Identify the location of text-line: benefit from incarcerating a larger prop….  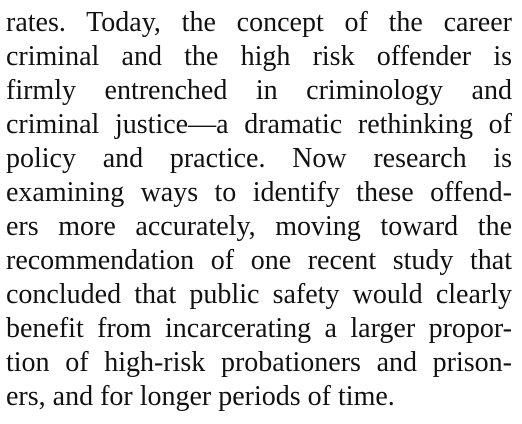
(259, 328).